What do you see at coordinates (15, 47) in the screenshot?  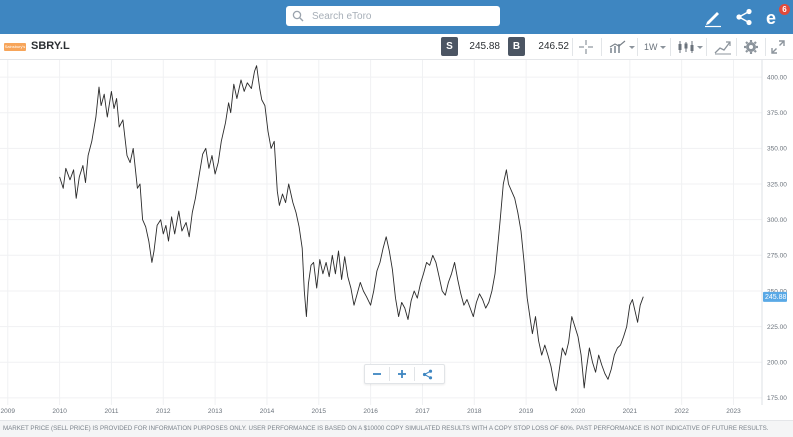 I see `instrument-logo: Sainsbury's` at bounding box center [15, 47].